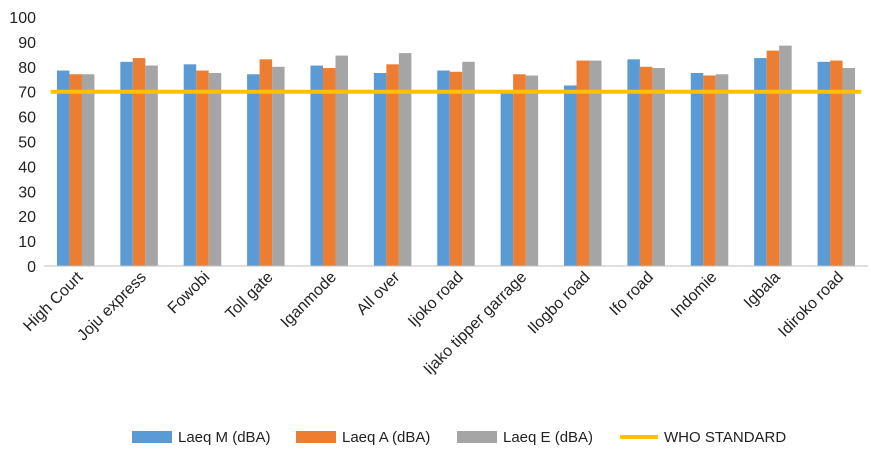 The image size is (871, 450). I want to click on y-tick-label: 50, so click(27, 143).